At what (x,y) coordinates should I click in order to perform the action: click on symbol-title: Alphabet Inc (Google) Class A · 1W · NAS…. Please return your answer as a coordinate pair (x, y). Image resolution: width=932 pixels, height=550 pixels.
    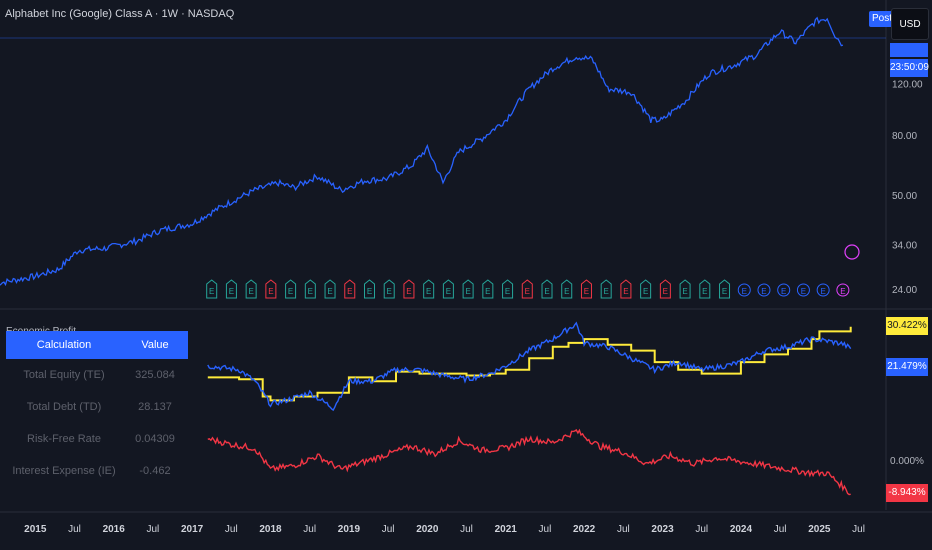
    Looking at the image, I should click on (120, 14).